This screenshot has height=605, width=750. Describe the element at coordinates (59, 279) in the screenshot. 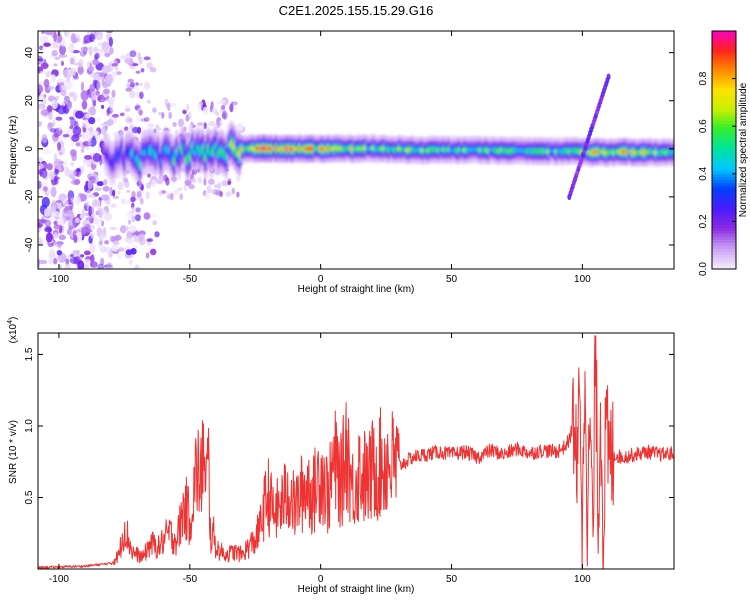

I see `heatmap-x-tick-label: -100` at that location.